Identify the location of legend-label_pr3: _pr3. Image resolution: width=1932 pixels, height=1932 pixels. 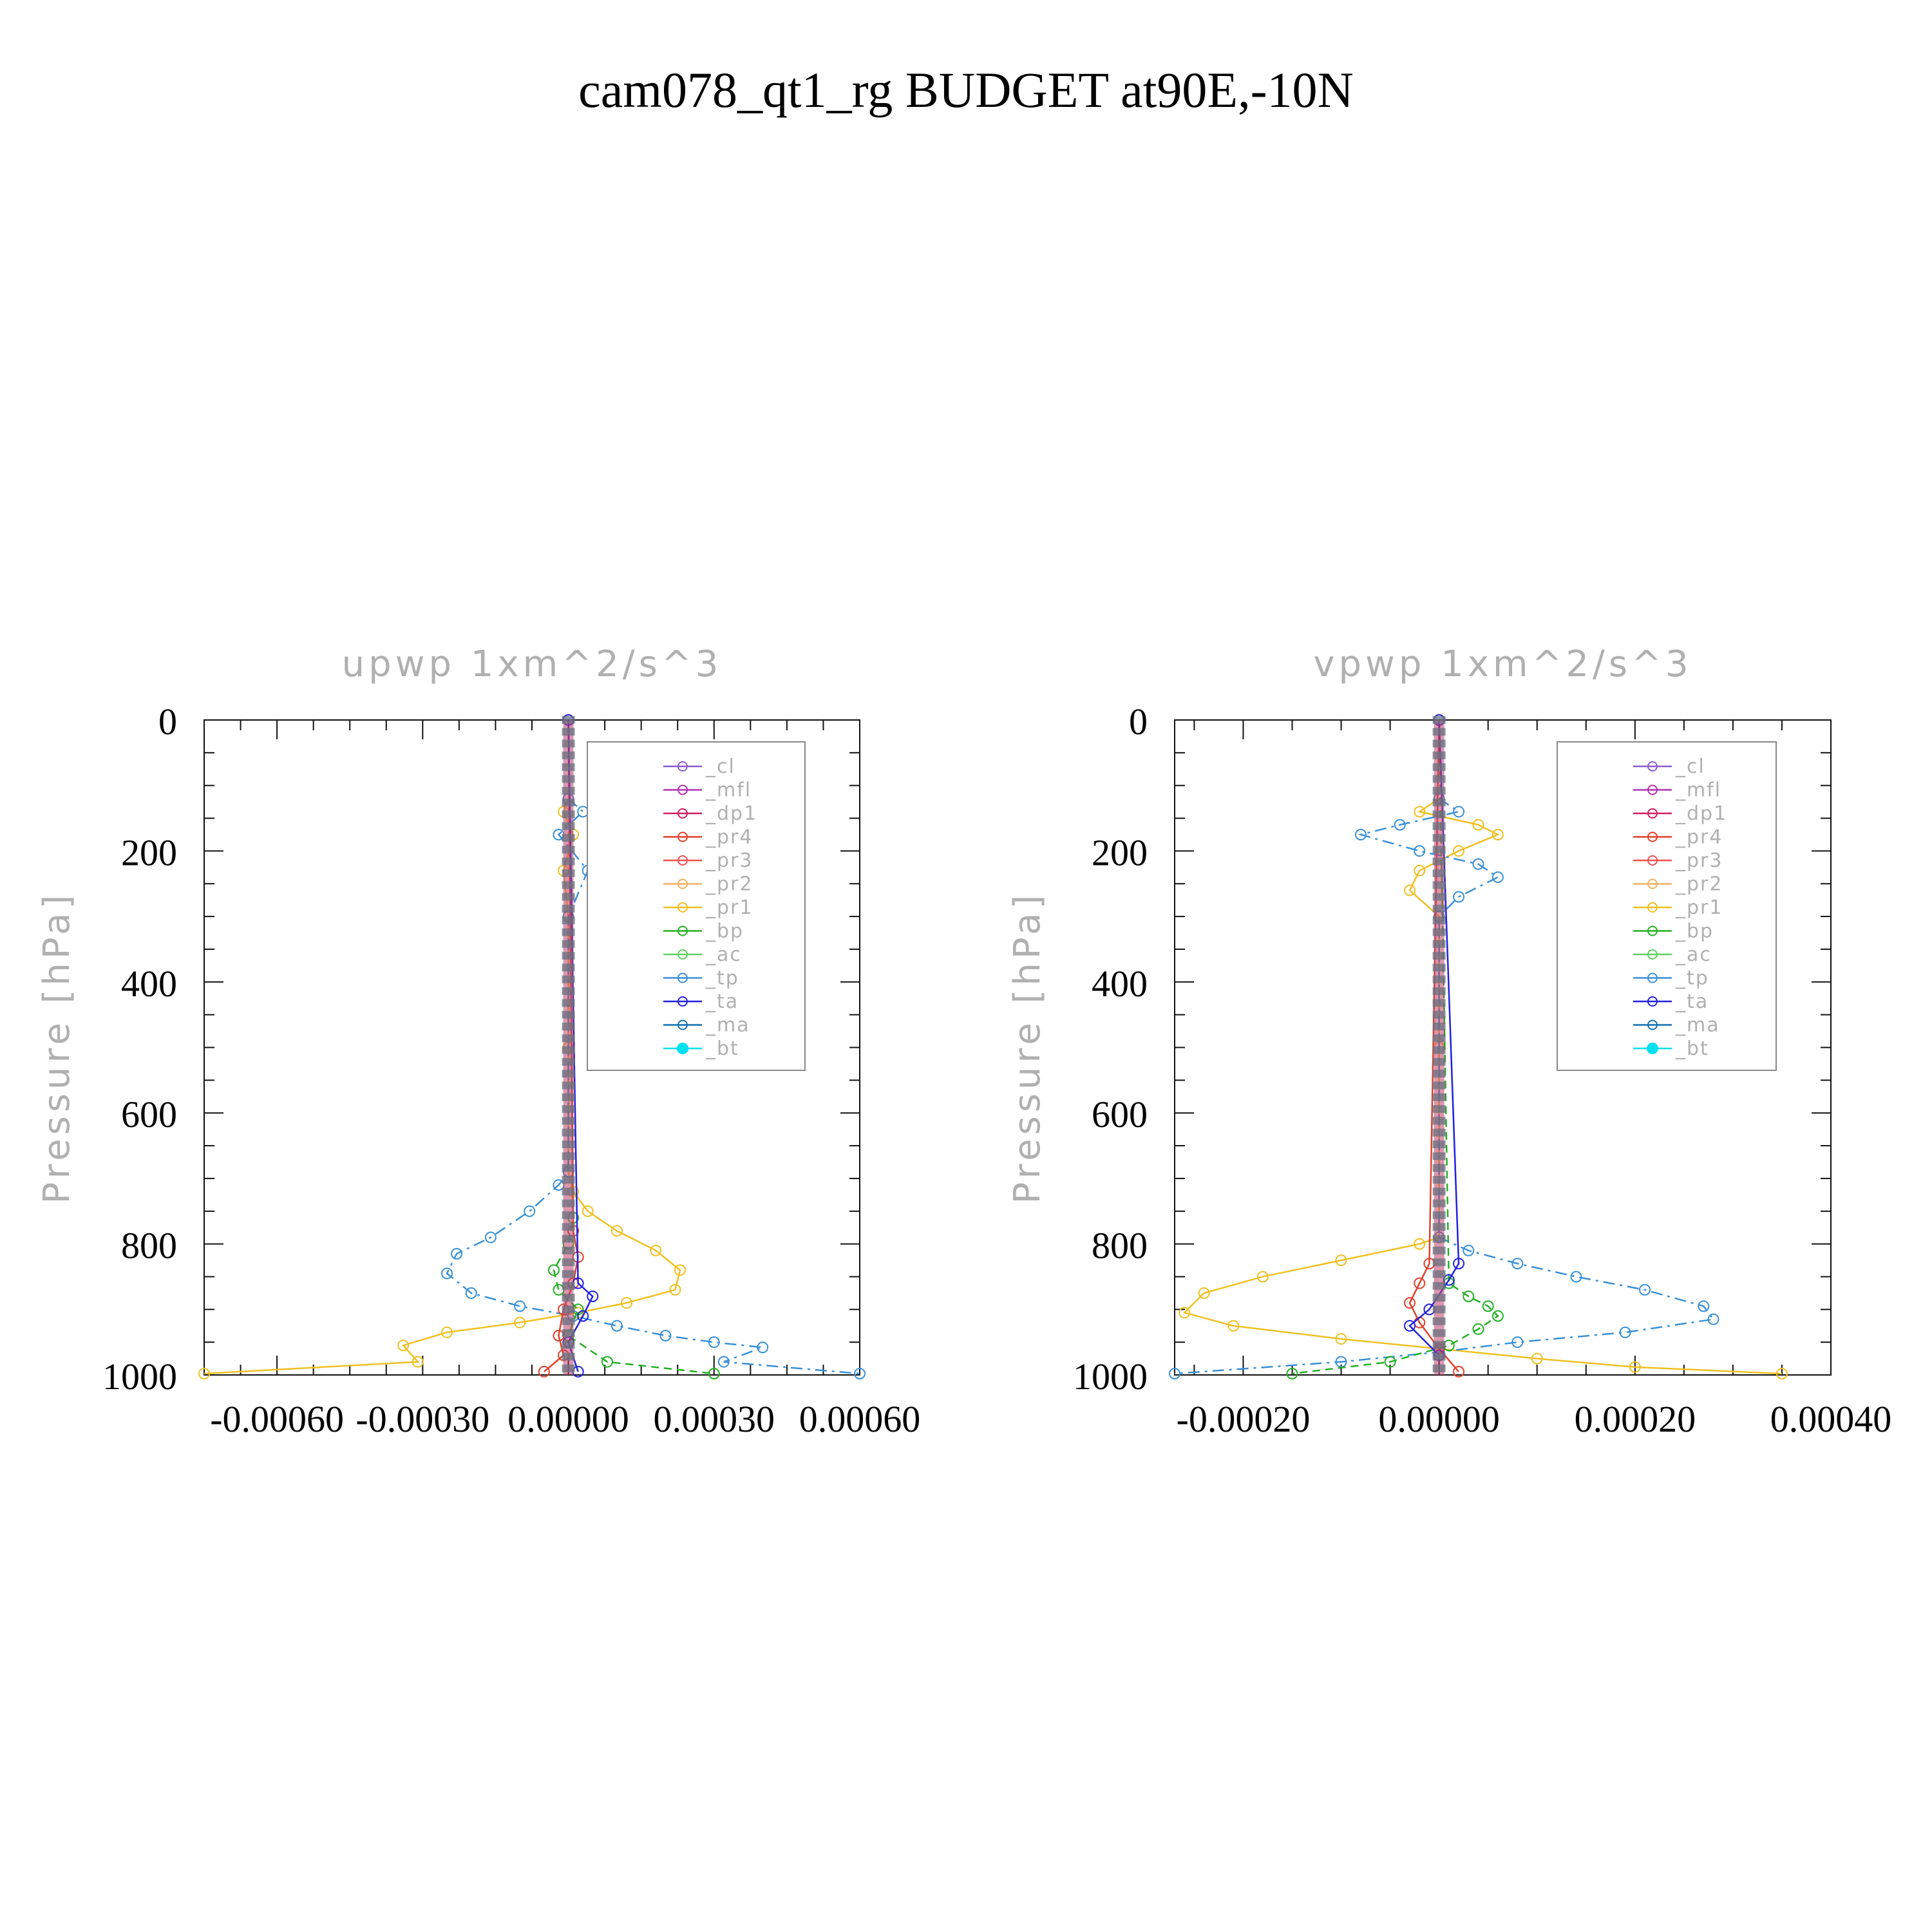
(729, 860).